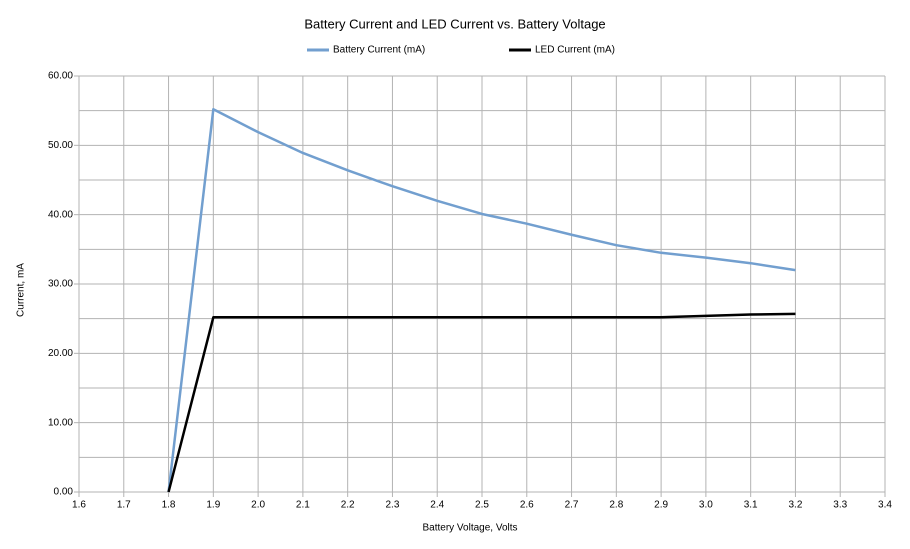 Image resolution: width=910 pixels, height=549 pixels. I want to click on x-tick-label: 2.2, so click(348, 505).